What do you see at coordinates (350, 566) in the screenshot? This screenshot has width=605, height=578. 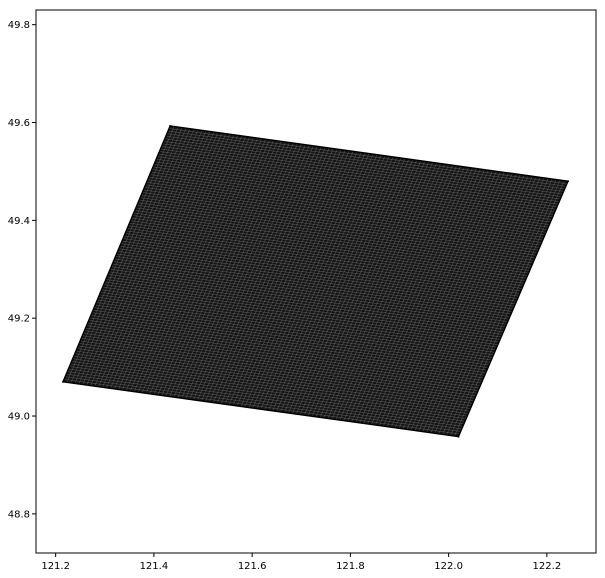 I see `x-tick-label: 121.8` at bounding box center [350, 566].